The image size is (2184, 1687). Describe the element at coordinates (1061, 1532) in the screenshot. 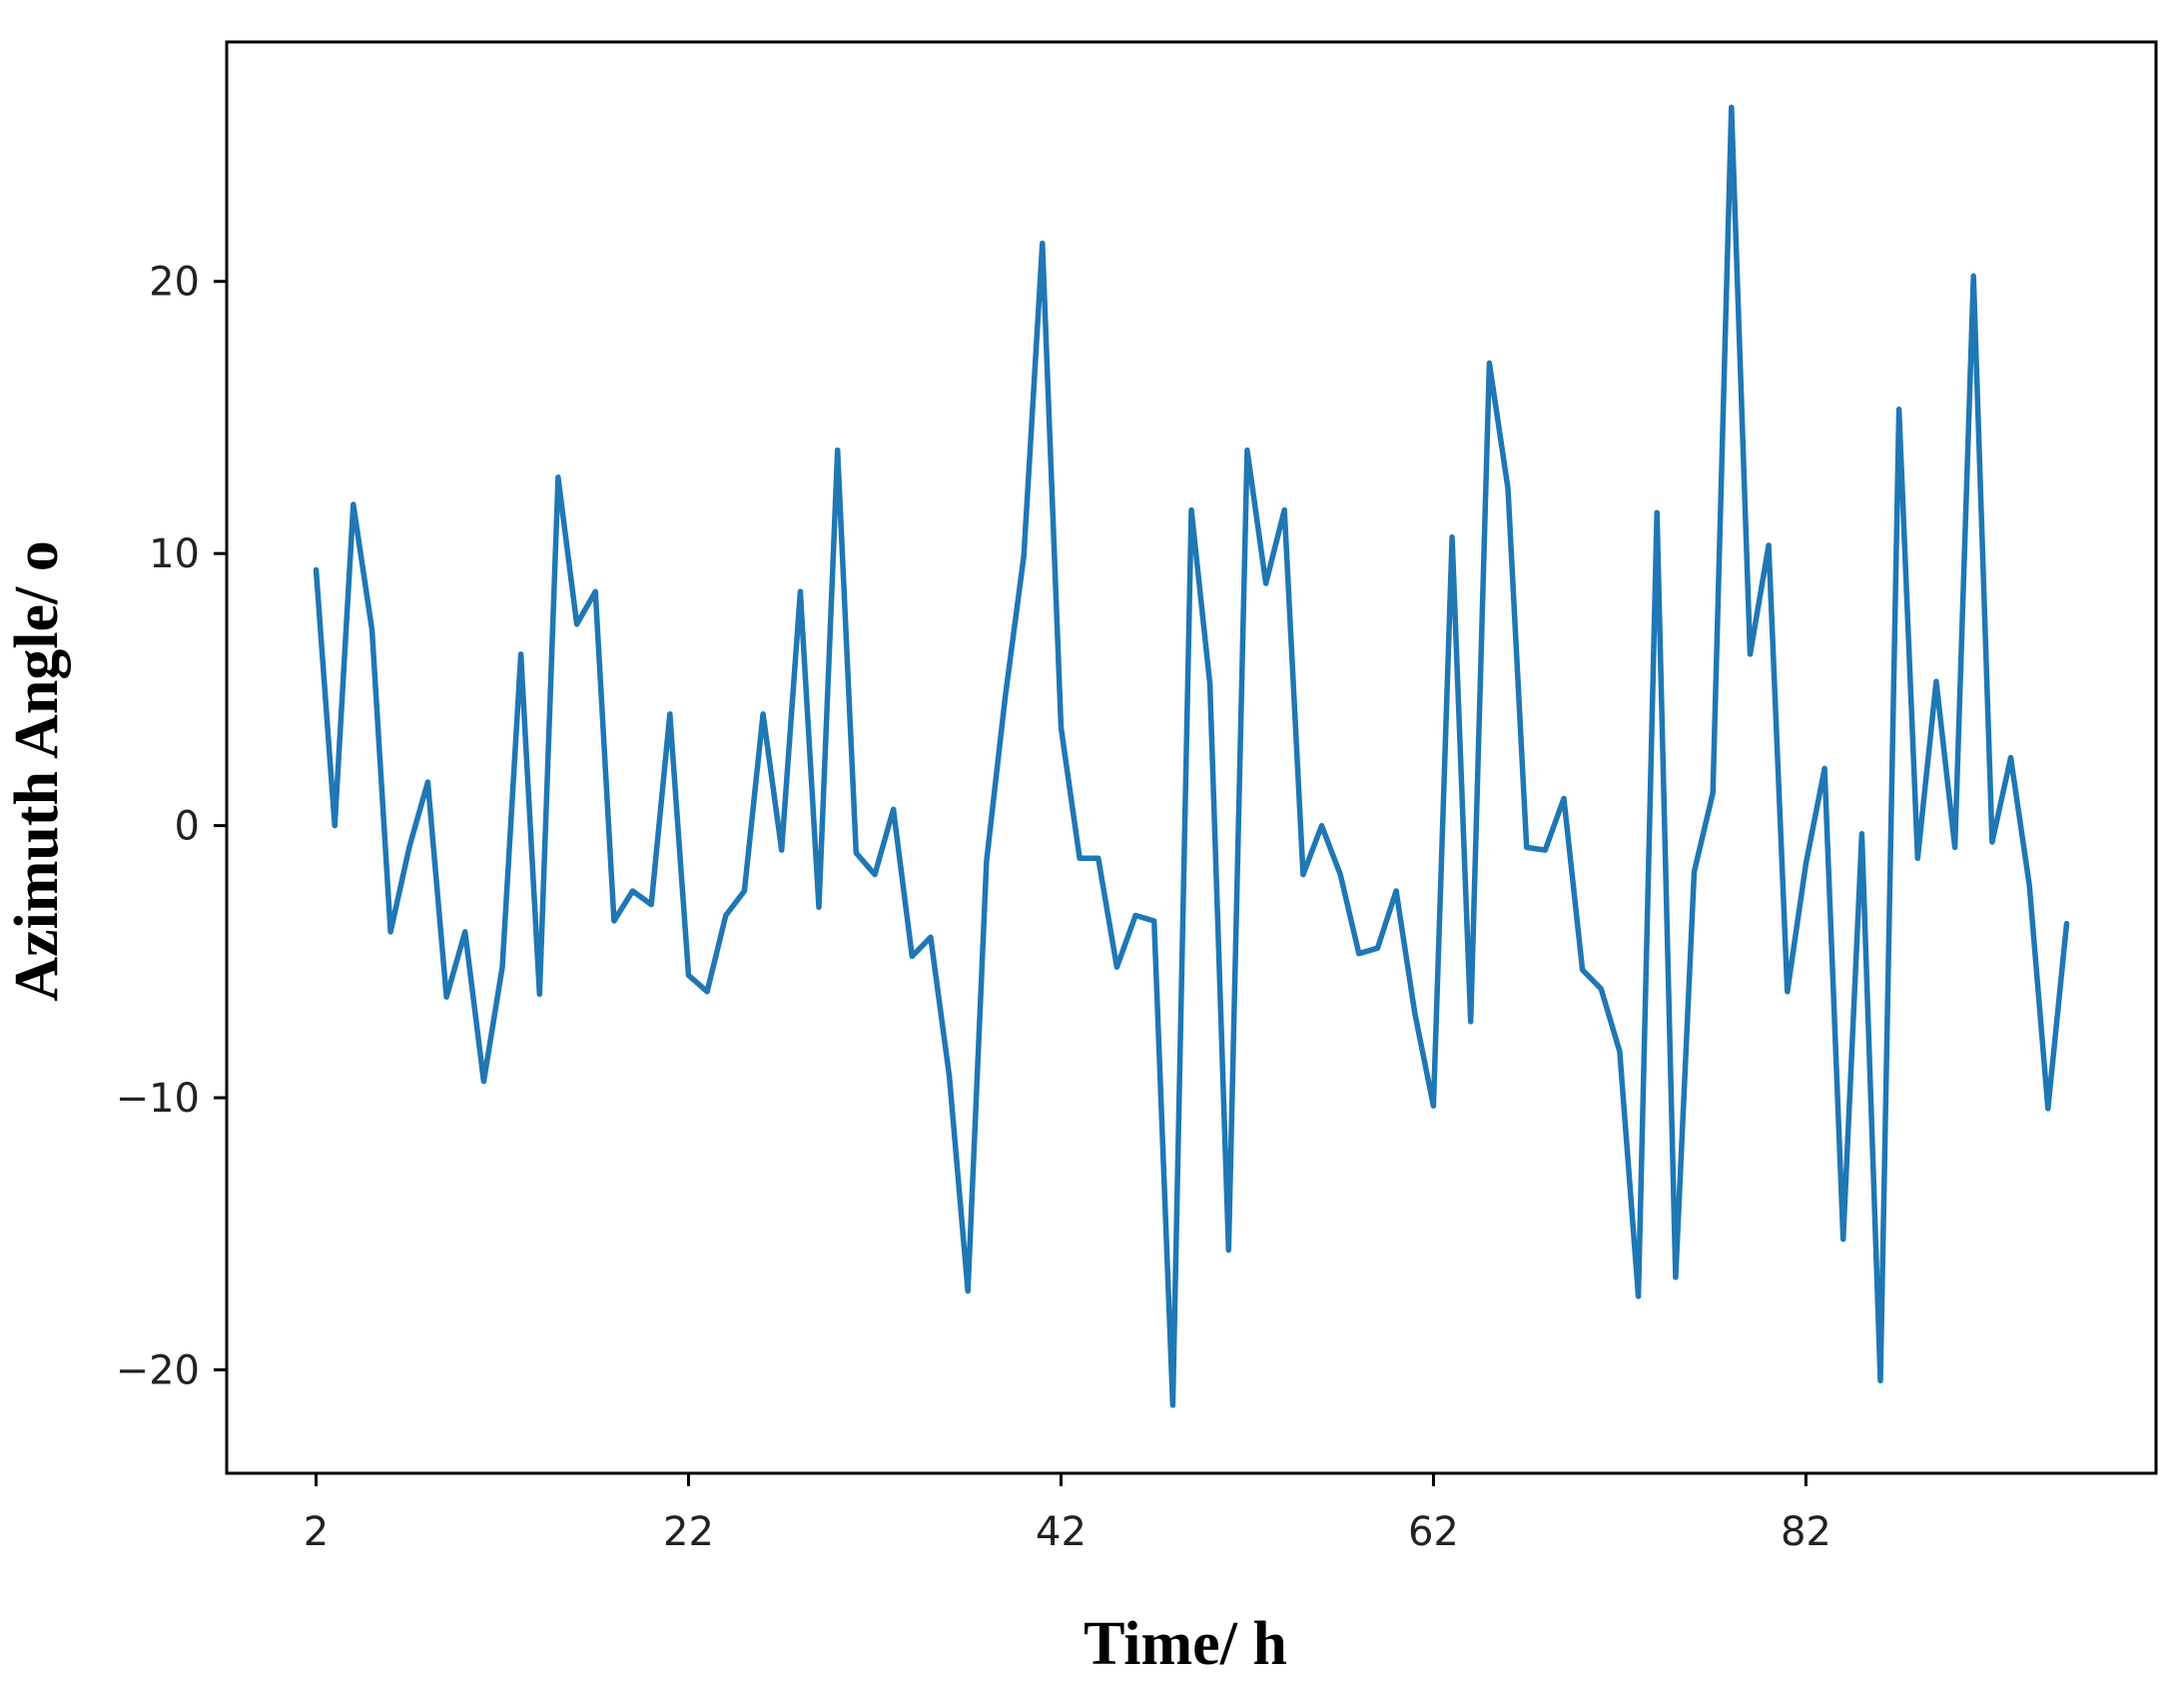

I see `x-tick-label: 42` at that location.